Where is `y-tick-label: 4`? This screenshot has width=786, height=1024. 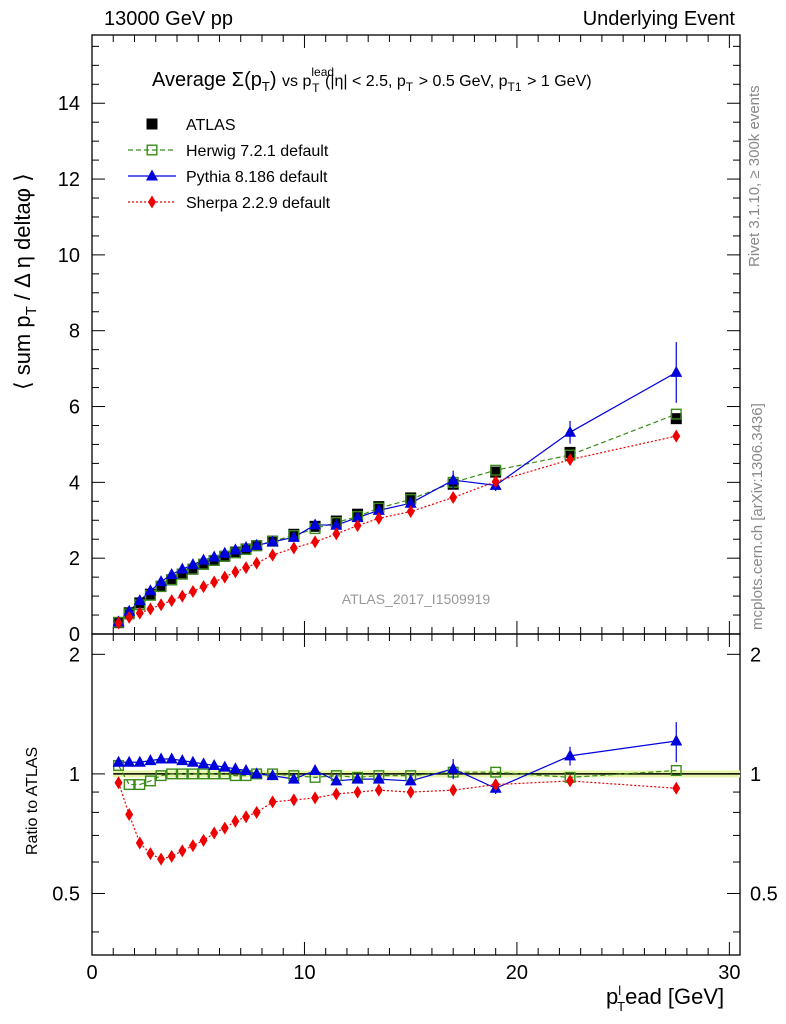 y-tick-label: 4 is located at coordinates (74, 483).